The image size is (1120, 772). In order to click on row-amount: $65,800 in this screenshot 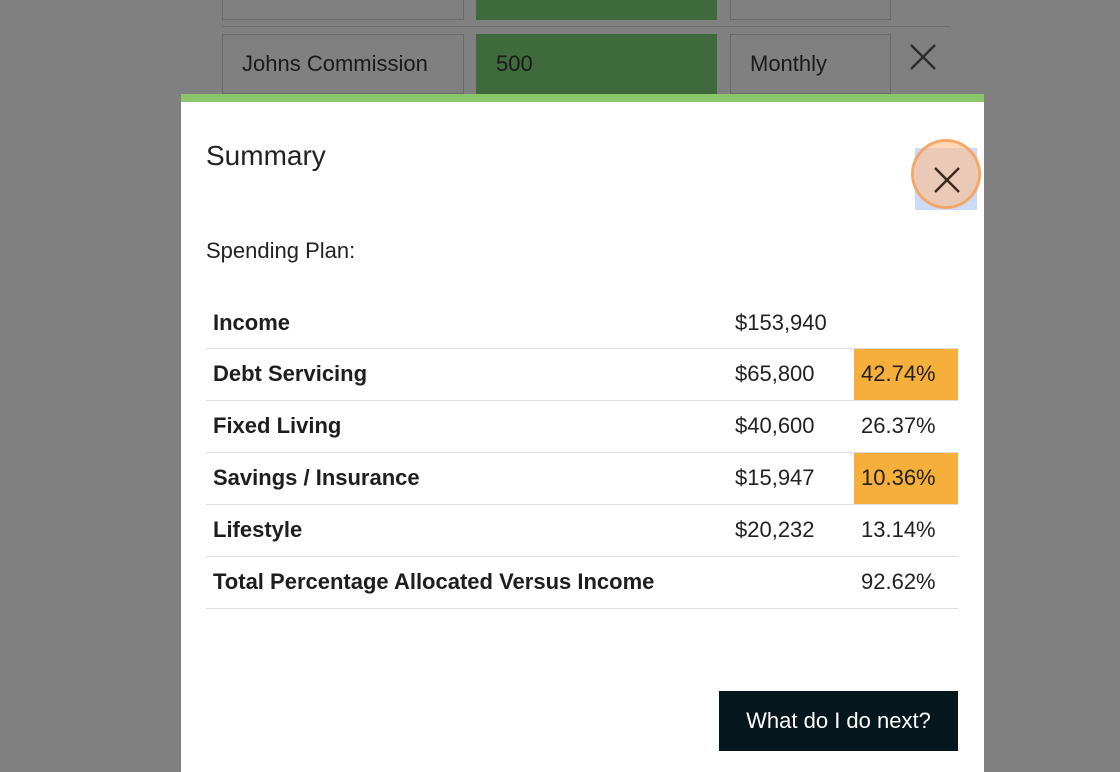, I will do `click(775, 373)`.